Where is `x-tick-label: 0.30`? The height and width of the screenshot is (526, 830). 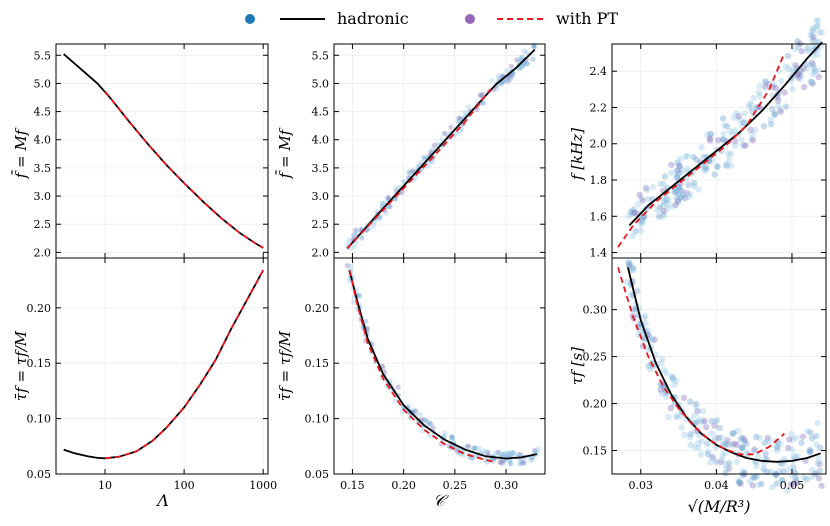 x-tick-label: 0.30 is located at coordinates (506, 485).